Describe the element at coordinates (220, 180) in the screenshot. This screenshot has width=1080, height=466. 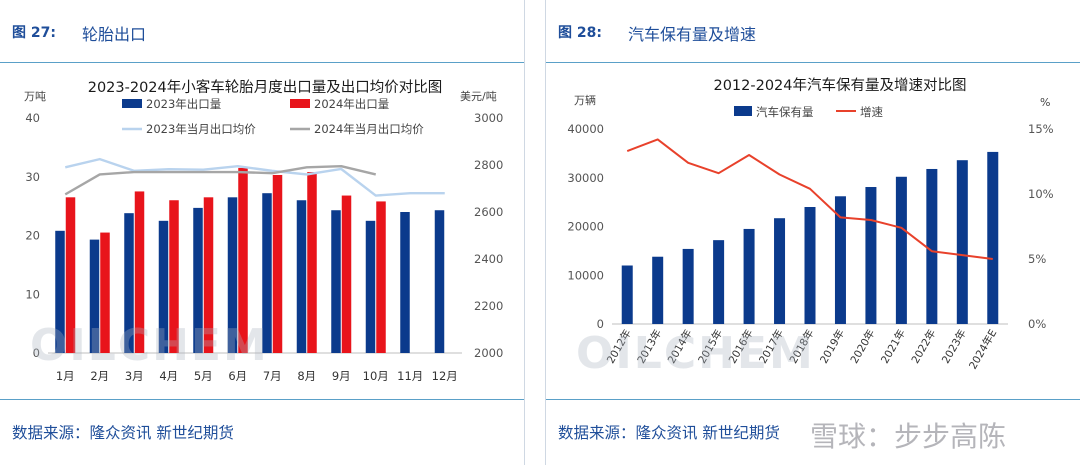
I see `line-2024-avg-price` at that location.